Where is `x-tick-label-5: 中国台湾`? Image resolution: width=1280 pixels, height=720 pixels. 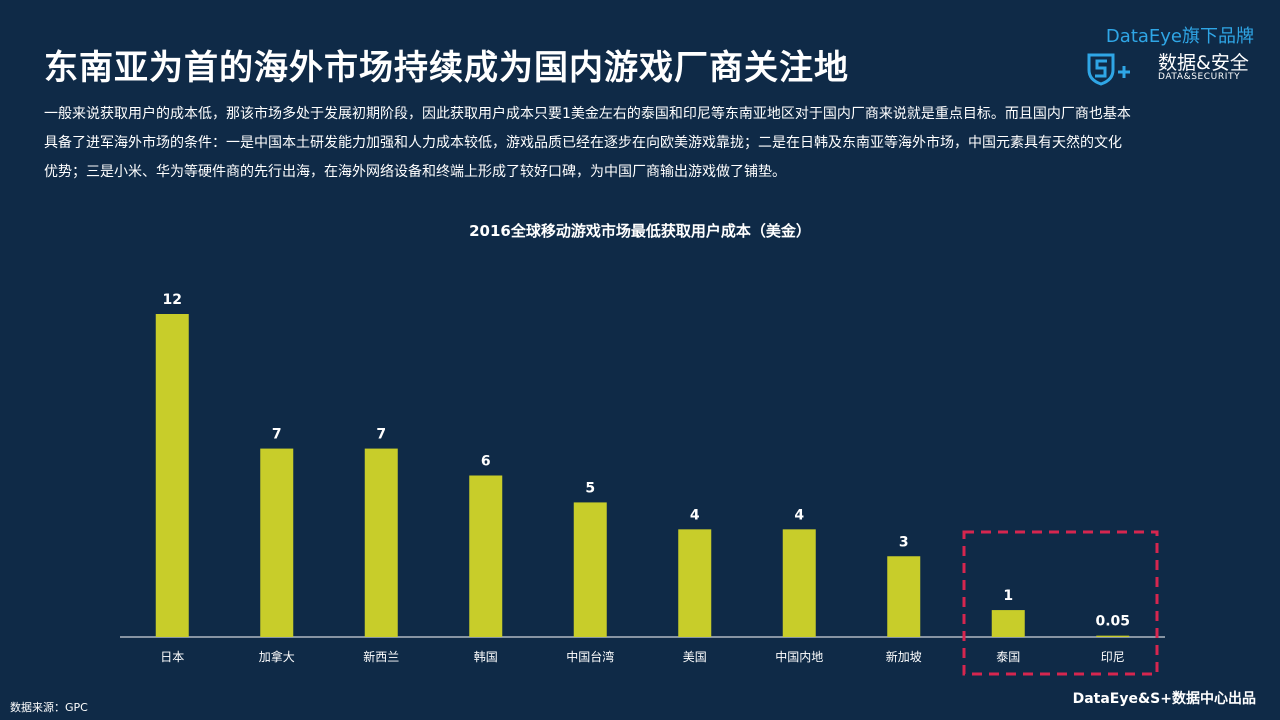 x-tick-label-5: 中国台湾 is located at coordinates (590, 656).